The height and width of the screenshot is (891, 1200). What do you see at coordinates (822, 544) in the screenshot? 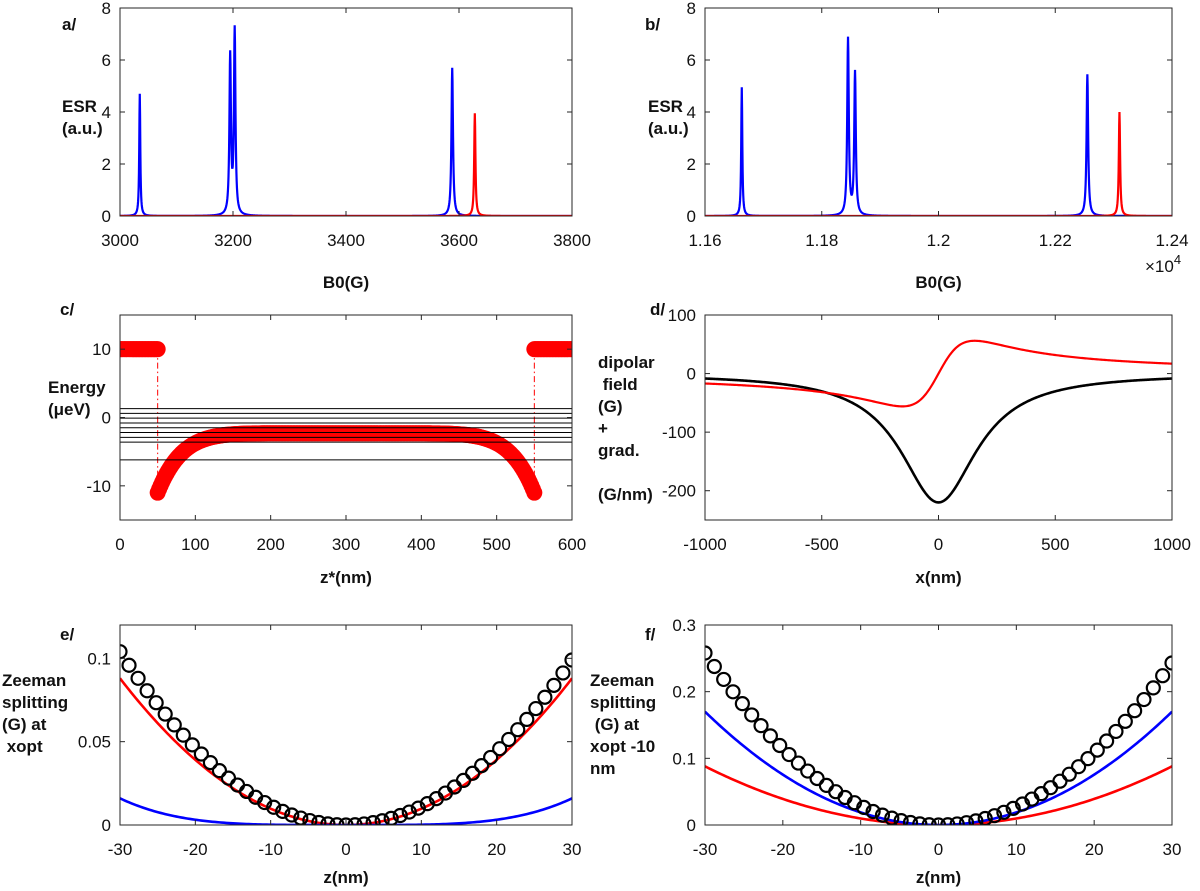
I see `x-tick-label: -500` at bounding box center [822, 544].